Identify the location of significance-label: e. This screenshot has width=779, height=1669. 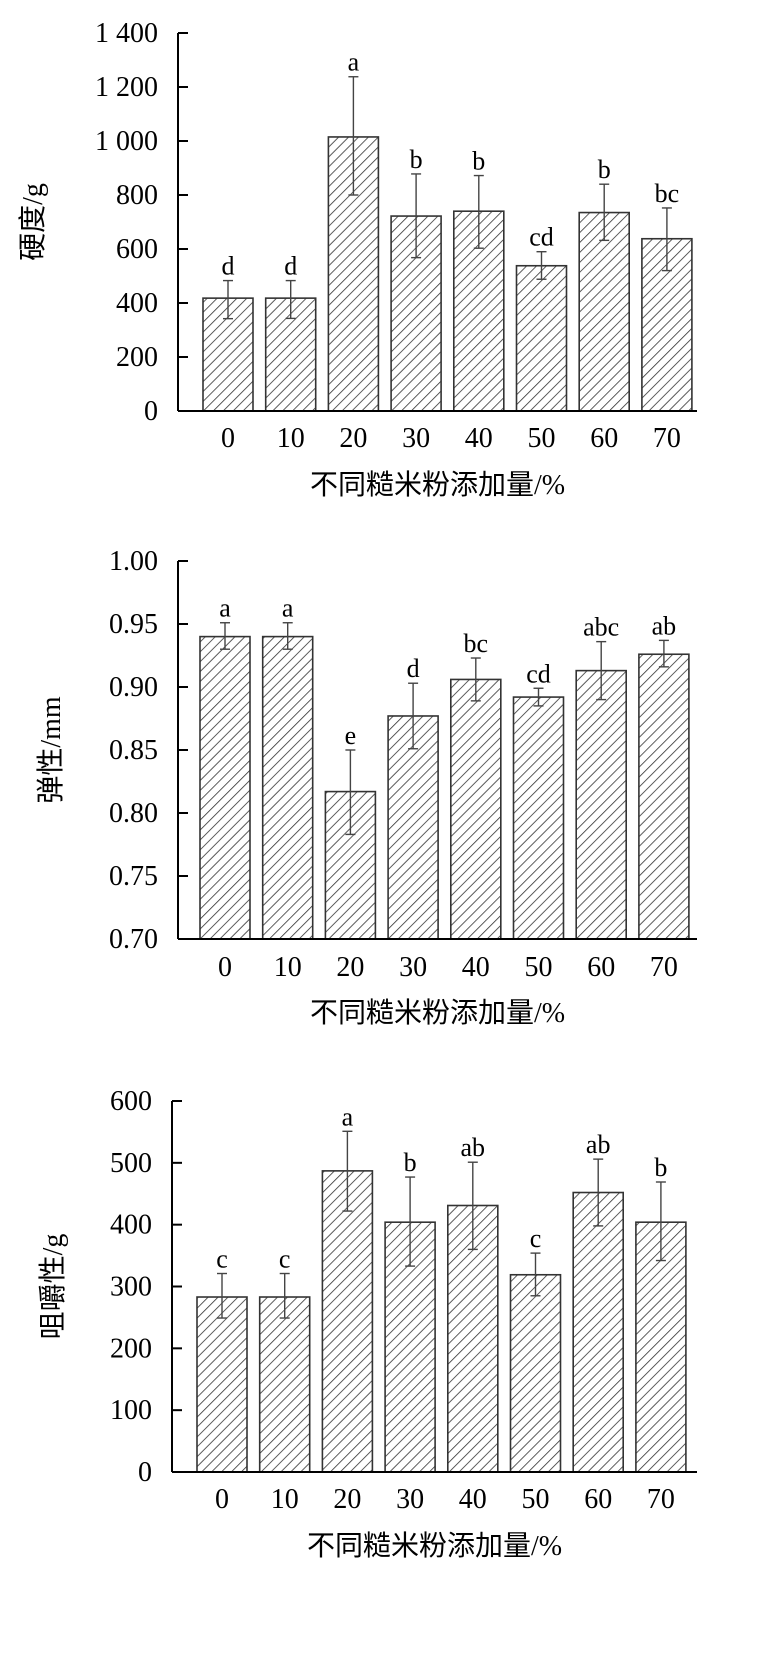
(351, 735).